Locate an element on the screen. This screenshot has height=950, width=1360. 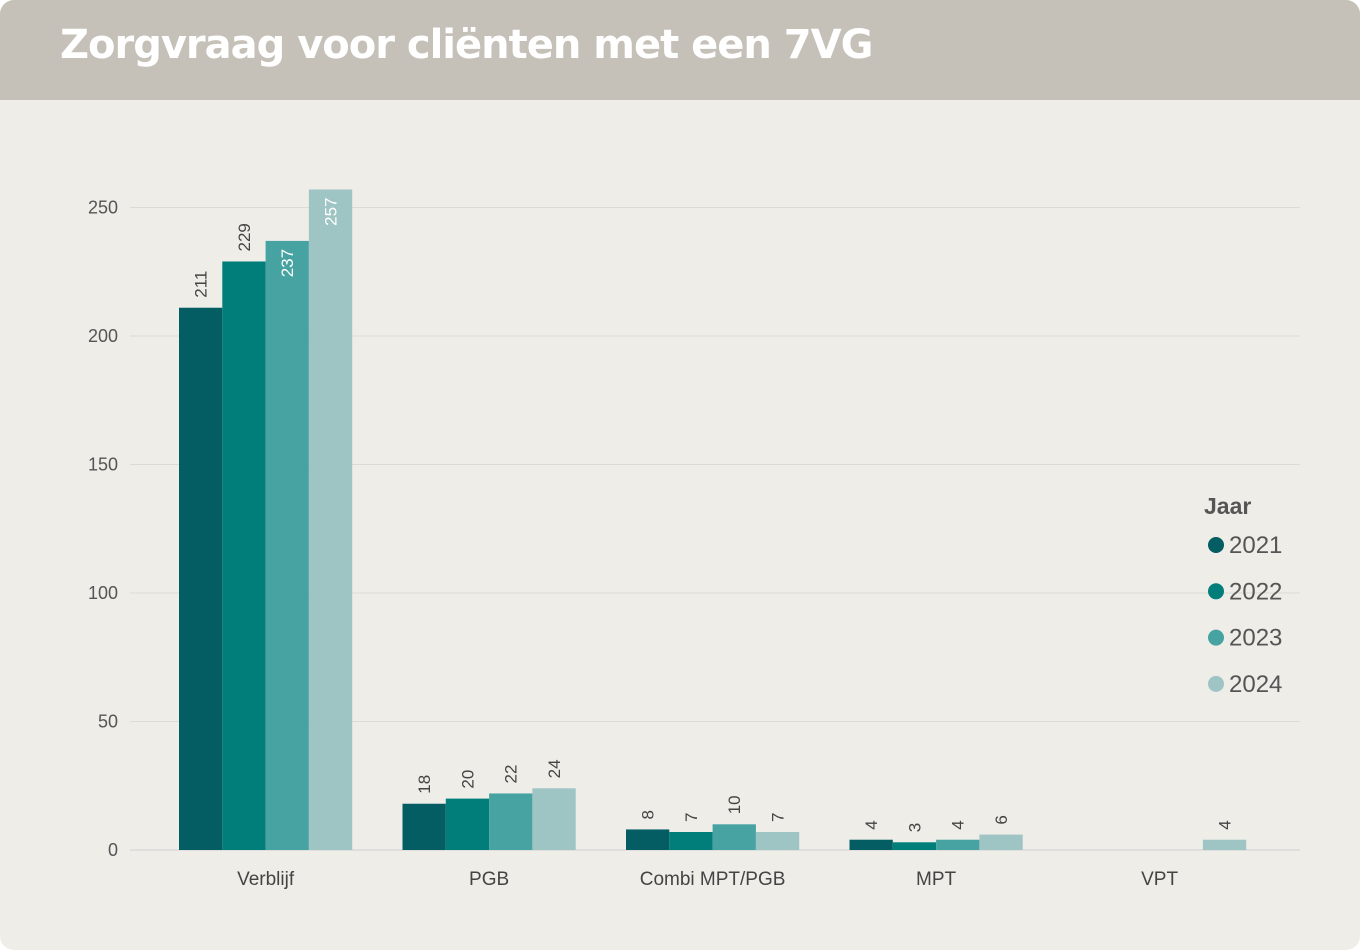
legend-swatch-2024 is located at coordinates (1216, 683).